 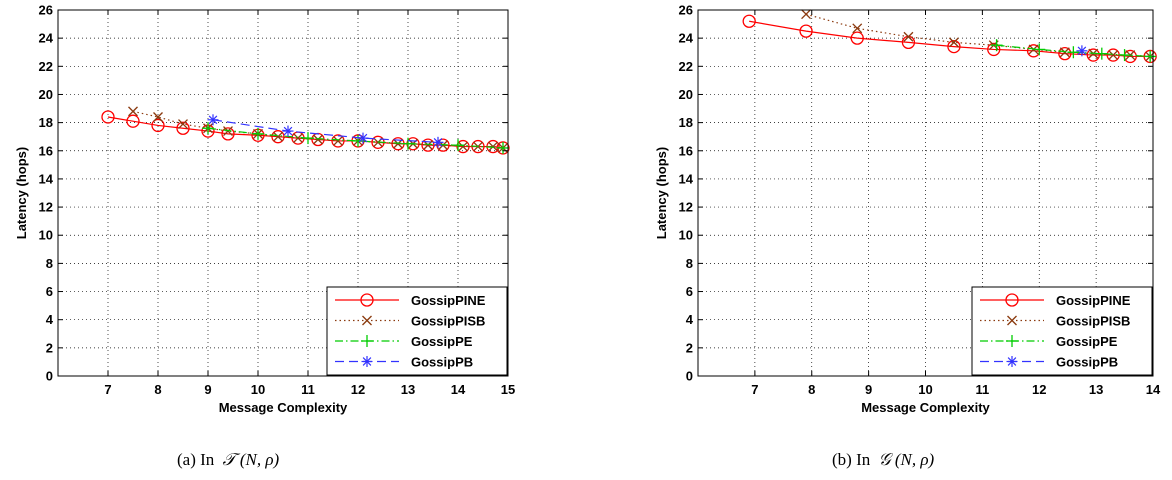 What do you see at coordinates (21, 193) in the screenshot?
I see `y-axis-label: Latency (hops)` at bounding box center [21, 193].